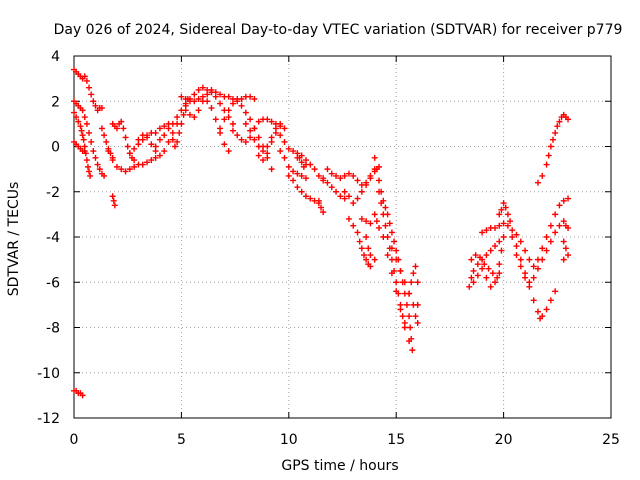  What do you see at coordinates (55, 148) in the screenshot?
I see `y-tick-label: 0` at bounding box center [55, 148].